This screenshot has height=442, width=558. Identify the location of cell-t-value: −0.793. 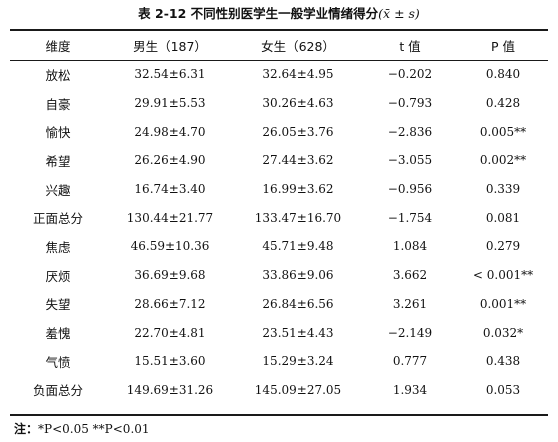
(410, 103).